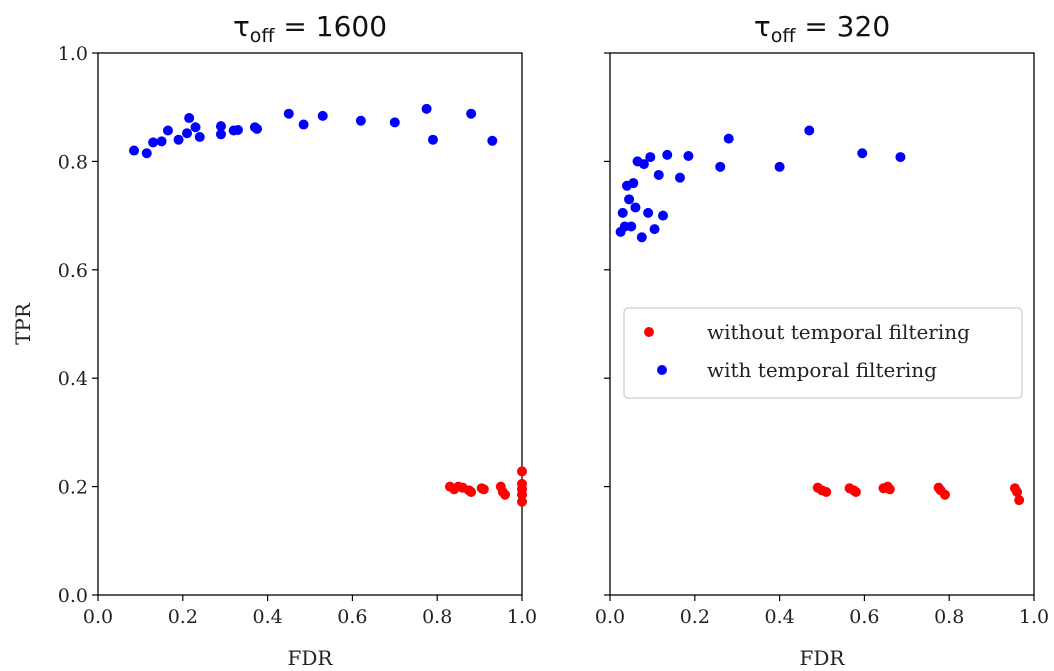 Image resolution: width=1054 pixels, height=671 pixels. What do you see at coordinates (73, 162) in the screenshot?
I see `y-tick-label: 0.8` at bounding box center [73, 162].